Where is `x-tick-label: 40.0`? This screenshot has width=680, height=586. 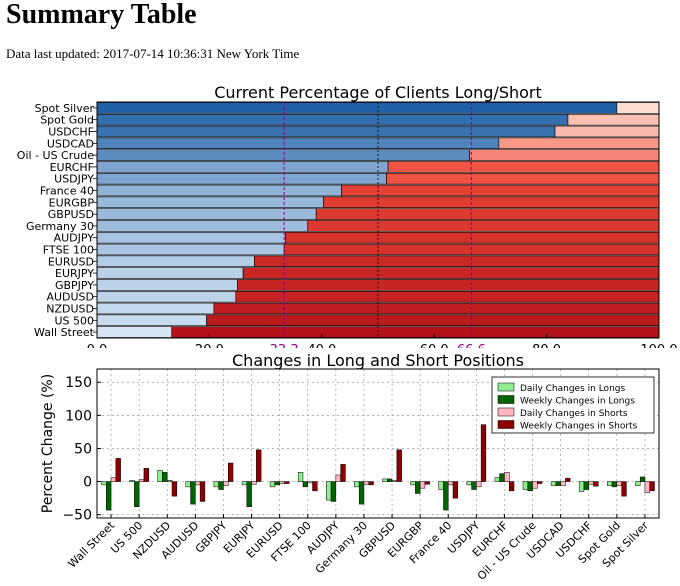 x-tick-label: 40.0 is located at coordinates (321, 345).